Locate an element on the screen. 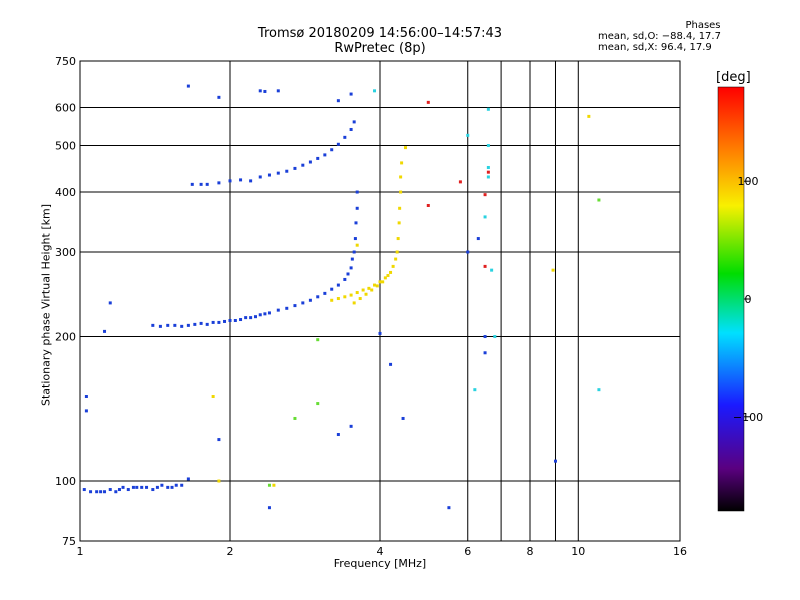 The height and width of the screenshot is (600, 800). x-tick-label: 16 is located at coordinates (680, 551).